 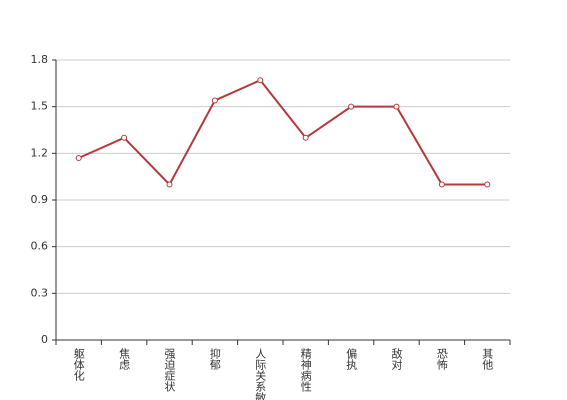 What do you see at coordinates (441, 359) in the screenshot?
I see `x-tick-label: 恐怖` at bounding box center [441, 359].